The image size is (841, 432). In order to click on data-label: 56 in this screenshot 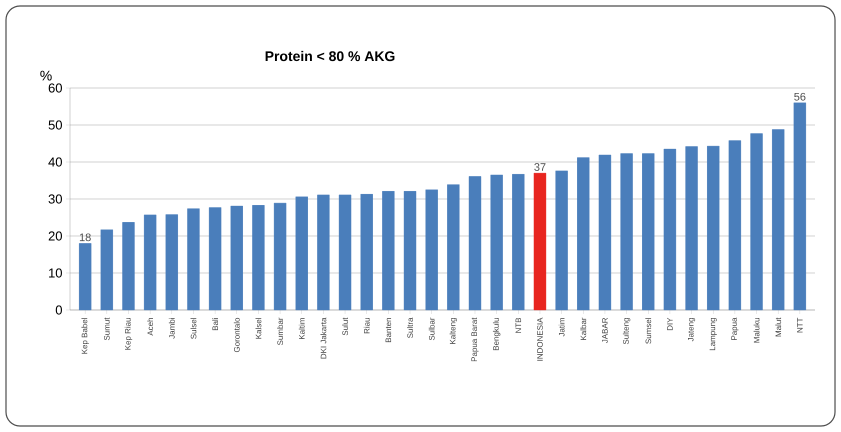, I will do `click(800, 96)`.